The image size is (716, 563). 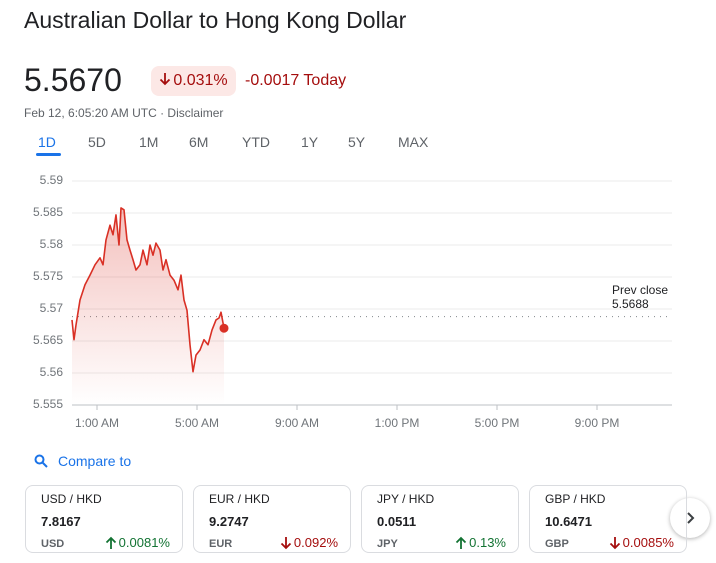 I want to click on search-icon, so click(x=41, y=461).